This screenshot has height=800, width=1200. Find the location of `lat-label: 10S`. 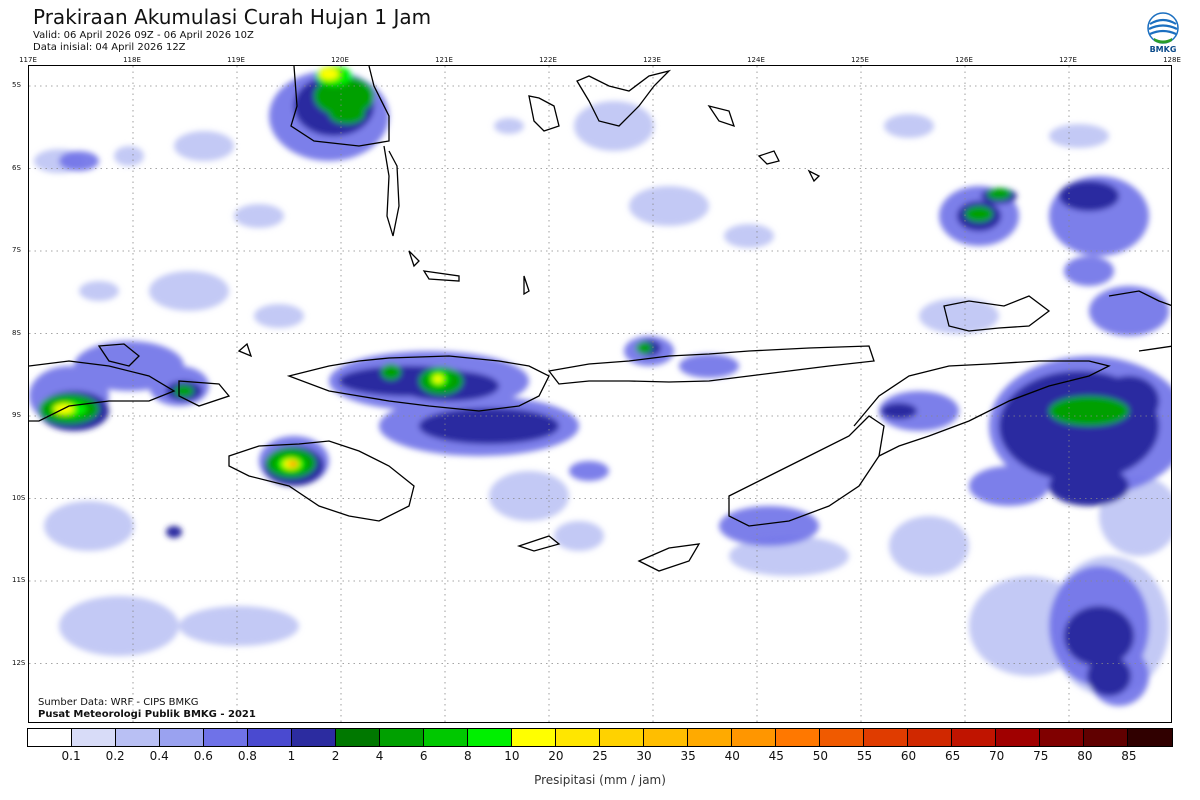

lat-label: 10S is located at coordinates (19, 497).